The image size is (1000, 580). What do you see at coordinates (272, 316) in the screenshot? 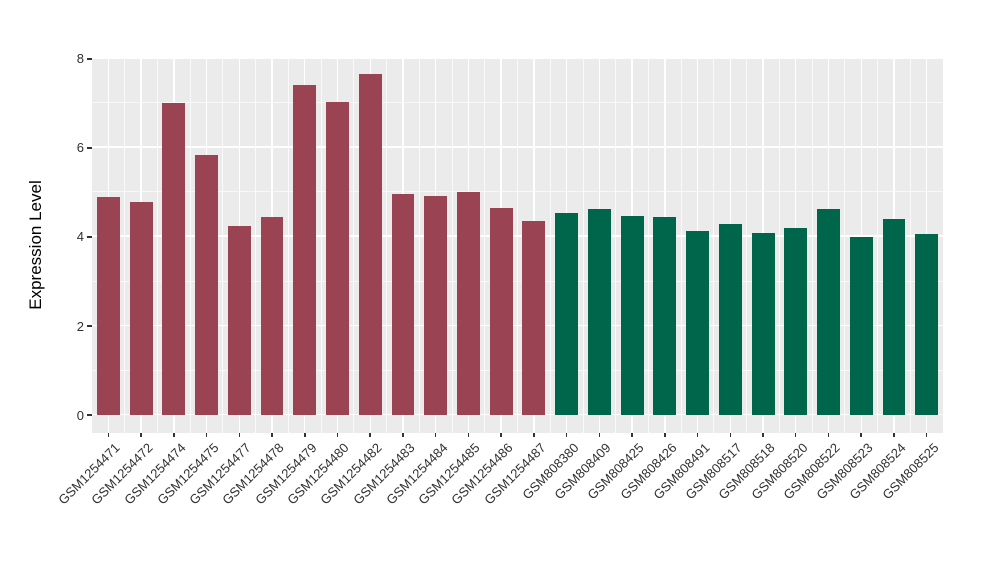
I see `bar-GSM1254478` at bounding box center [272, 316].